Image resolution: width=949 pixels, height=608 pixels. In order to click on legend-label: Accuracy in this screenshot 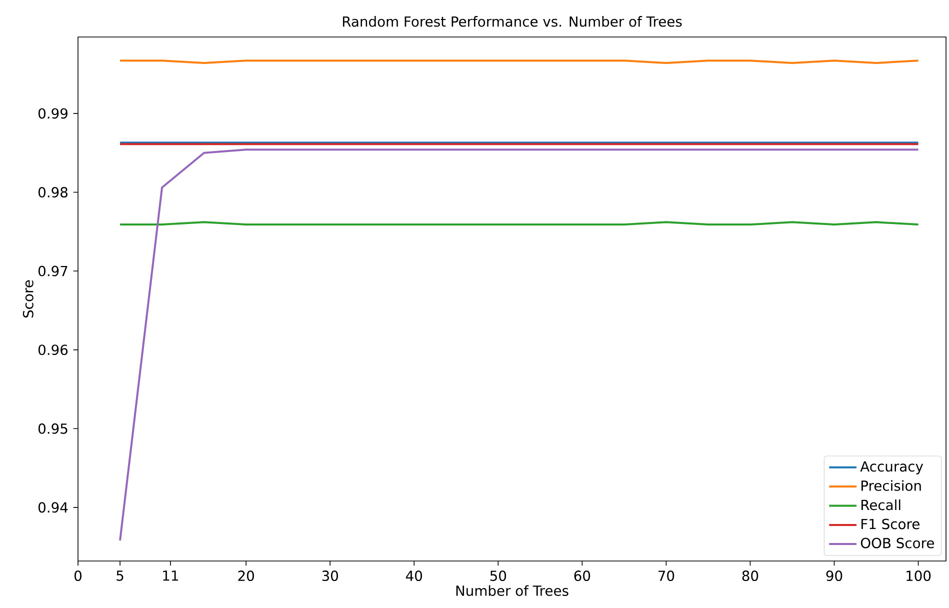, I will do `click(892, 467)`.